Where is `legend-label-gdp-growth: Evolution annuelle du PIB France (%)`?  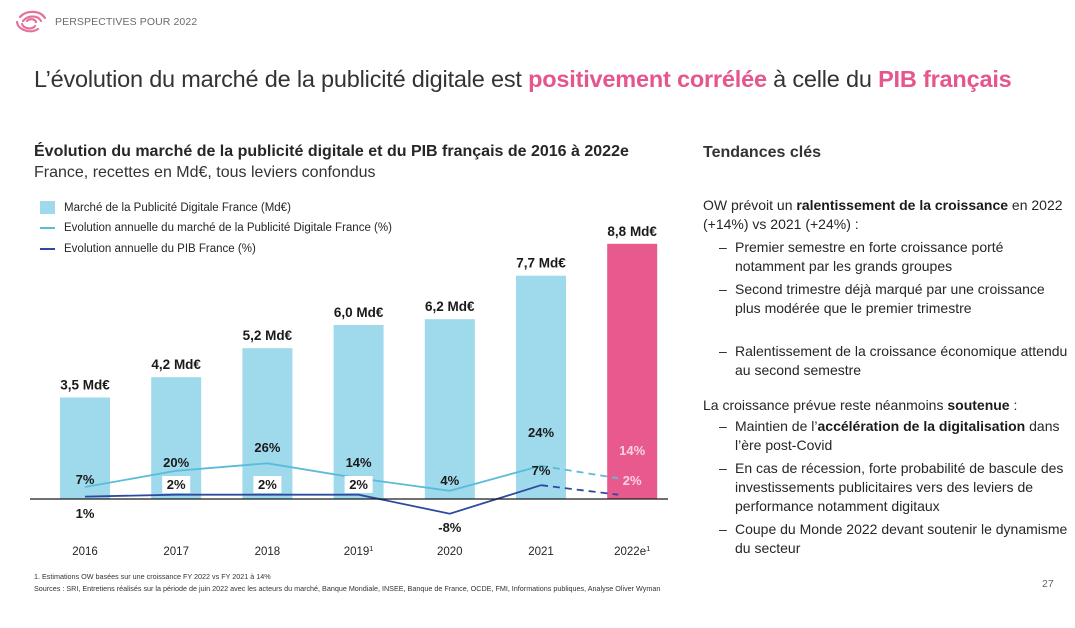 legend-label-gdp-growth: Evolution annuelle du PIB France (%) is located at coordinates (160, 249).